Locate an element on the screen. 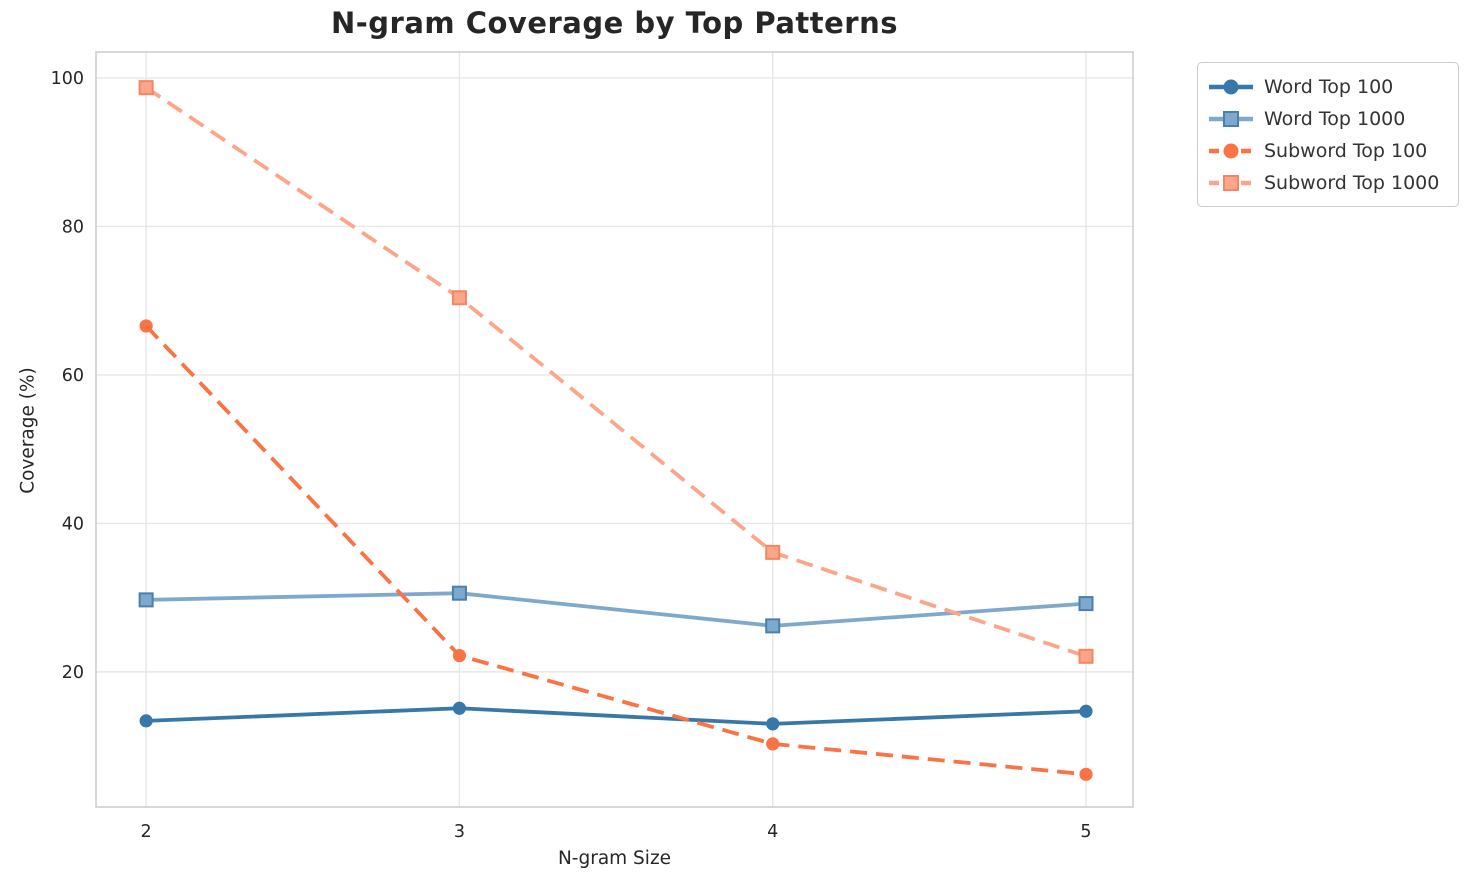 Image resolution: width=1478 pixels, height=885 pixels. y-axis-label: Coverage (%) is located at coordinates (28, 430).